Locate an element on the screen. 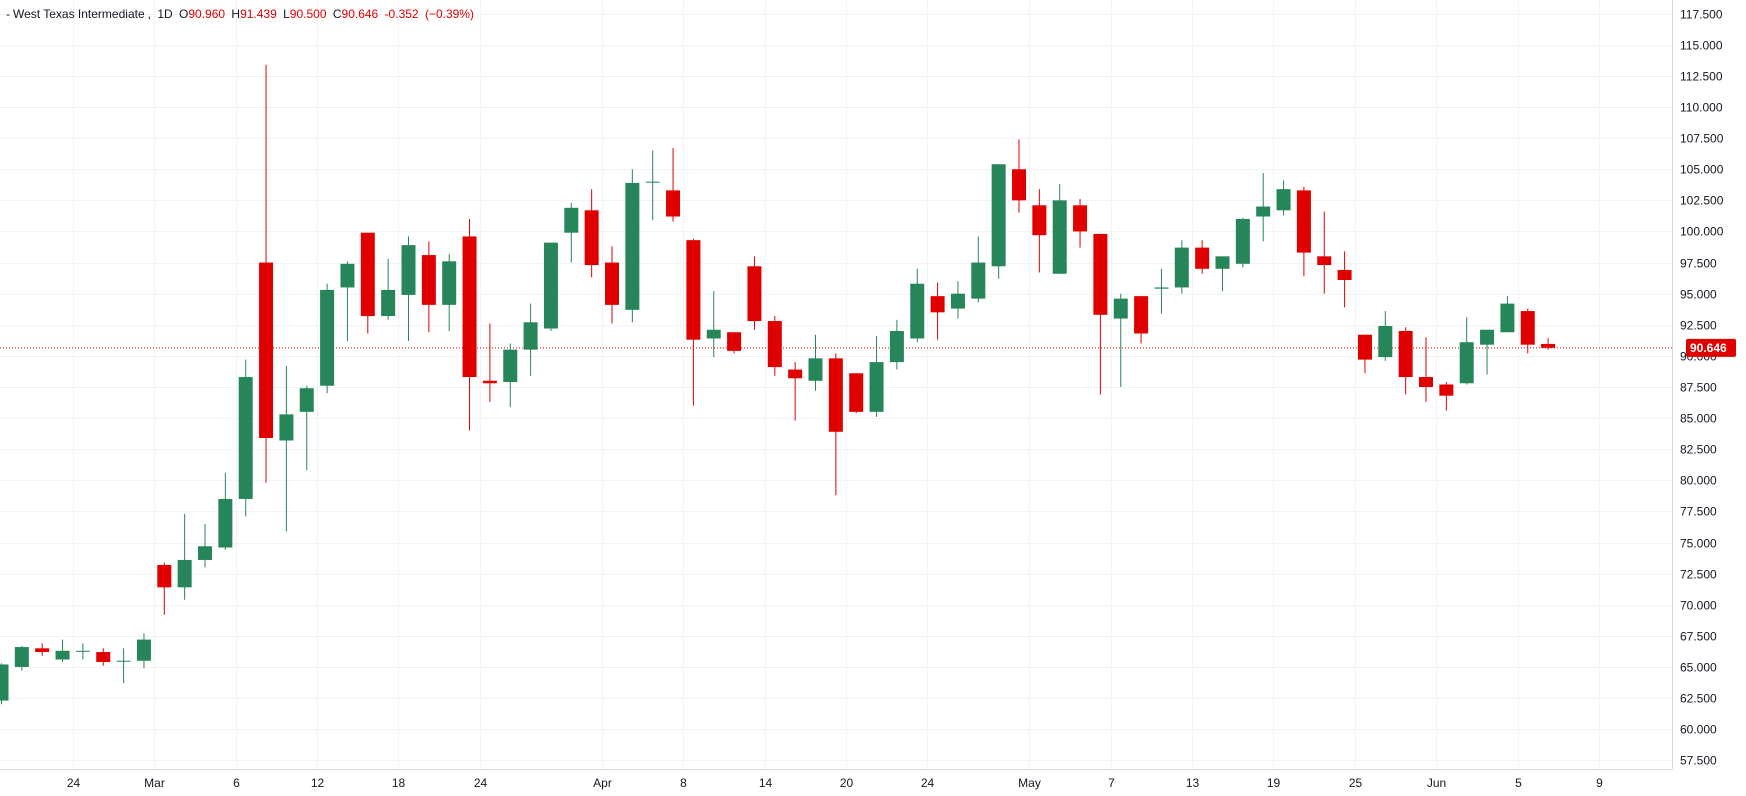  legend-open: O90.960 is located at coordinates (202, 14).